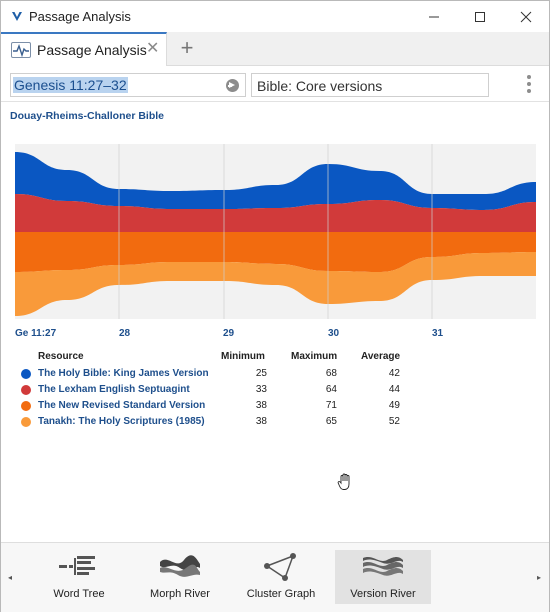 The image size is (550, 612). What do you see at coordinates (381, 356) in the screenshot?
I see `column-header-average: Average` at bounding box center [381, 356].